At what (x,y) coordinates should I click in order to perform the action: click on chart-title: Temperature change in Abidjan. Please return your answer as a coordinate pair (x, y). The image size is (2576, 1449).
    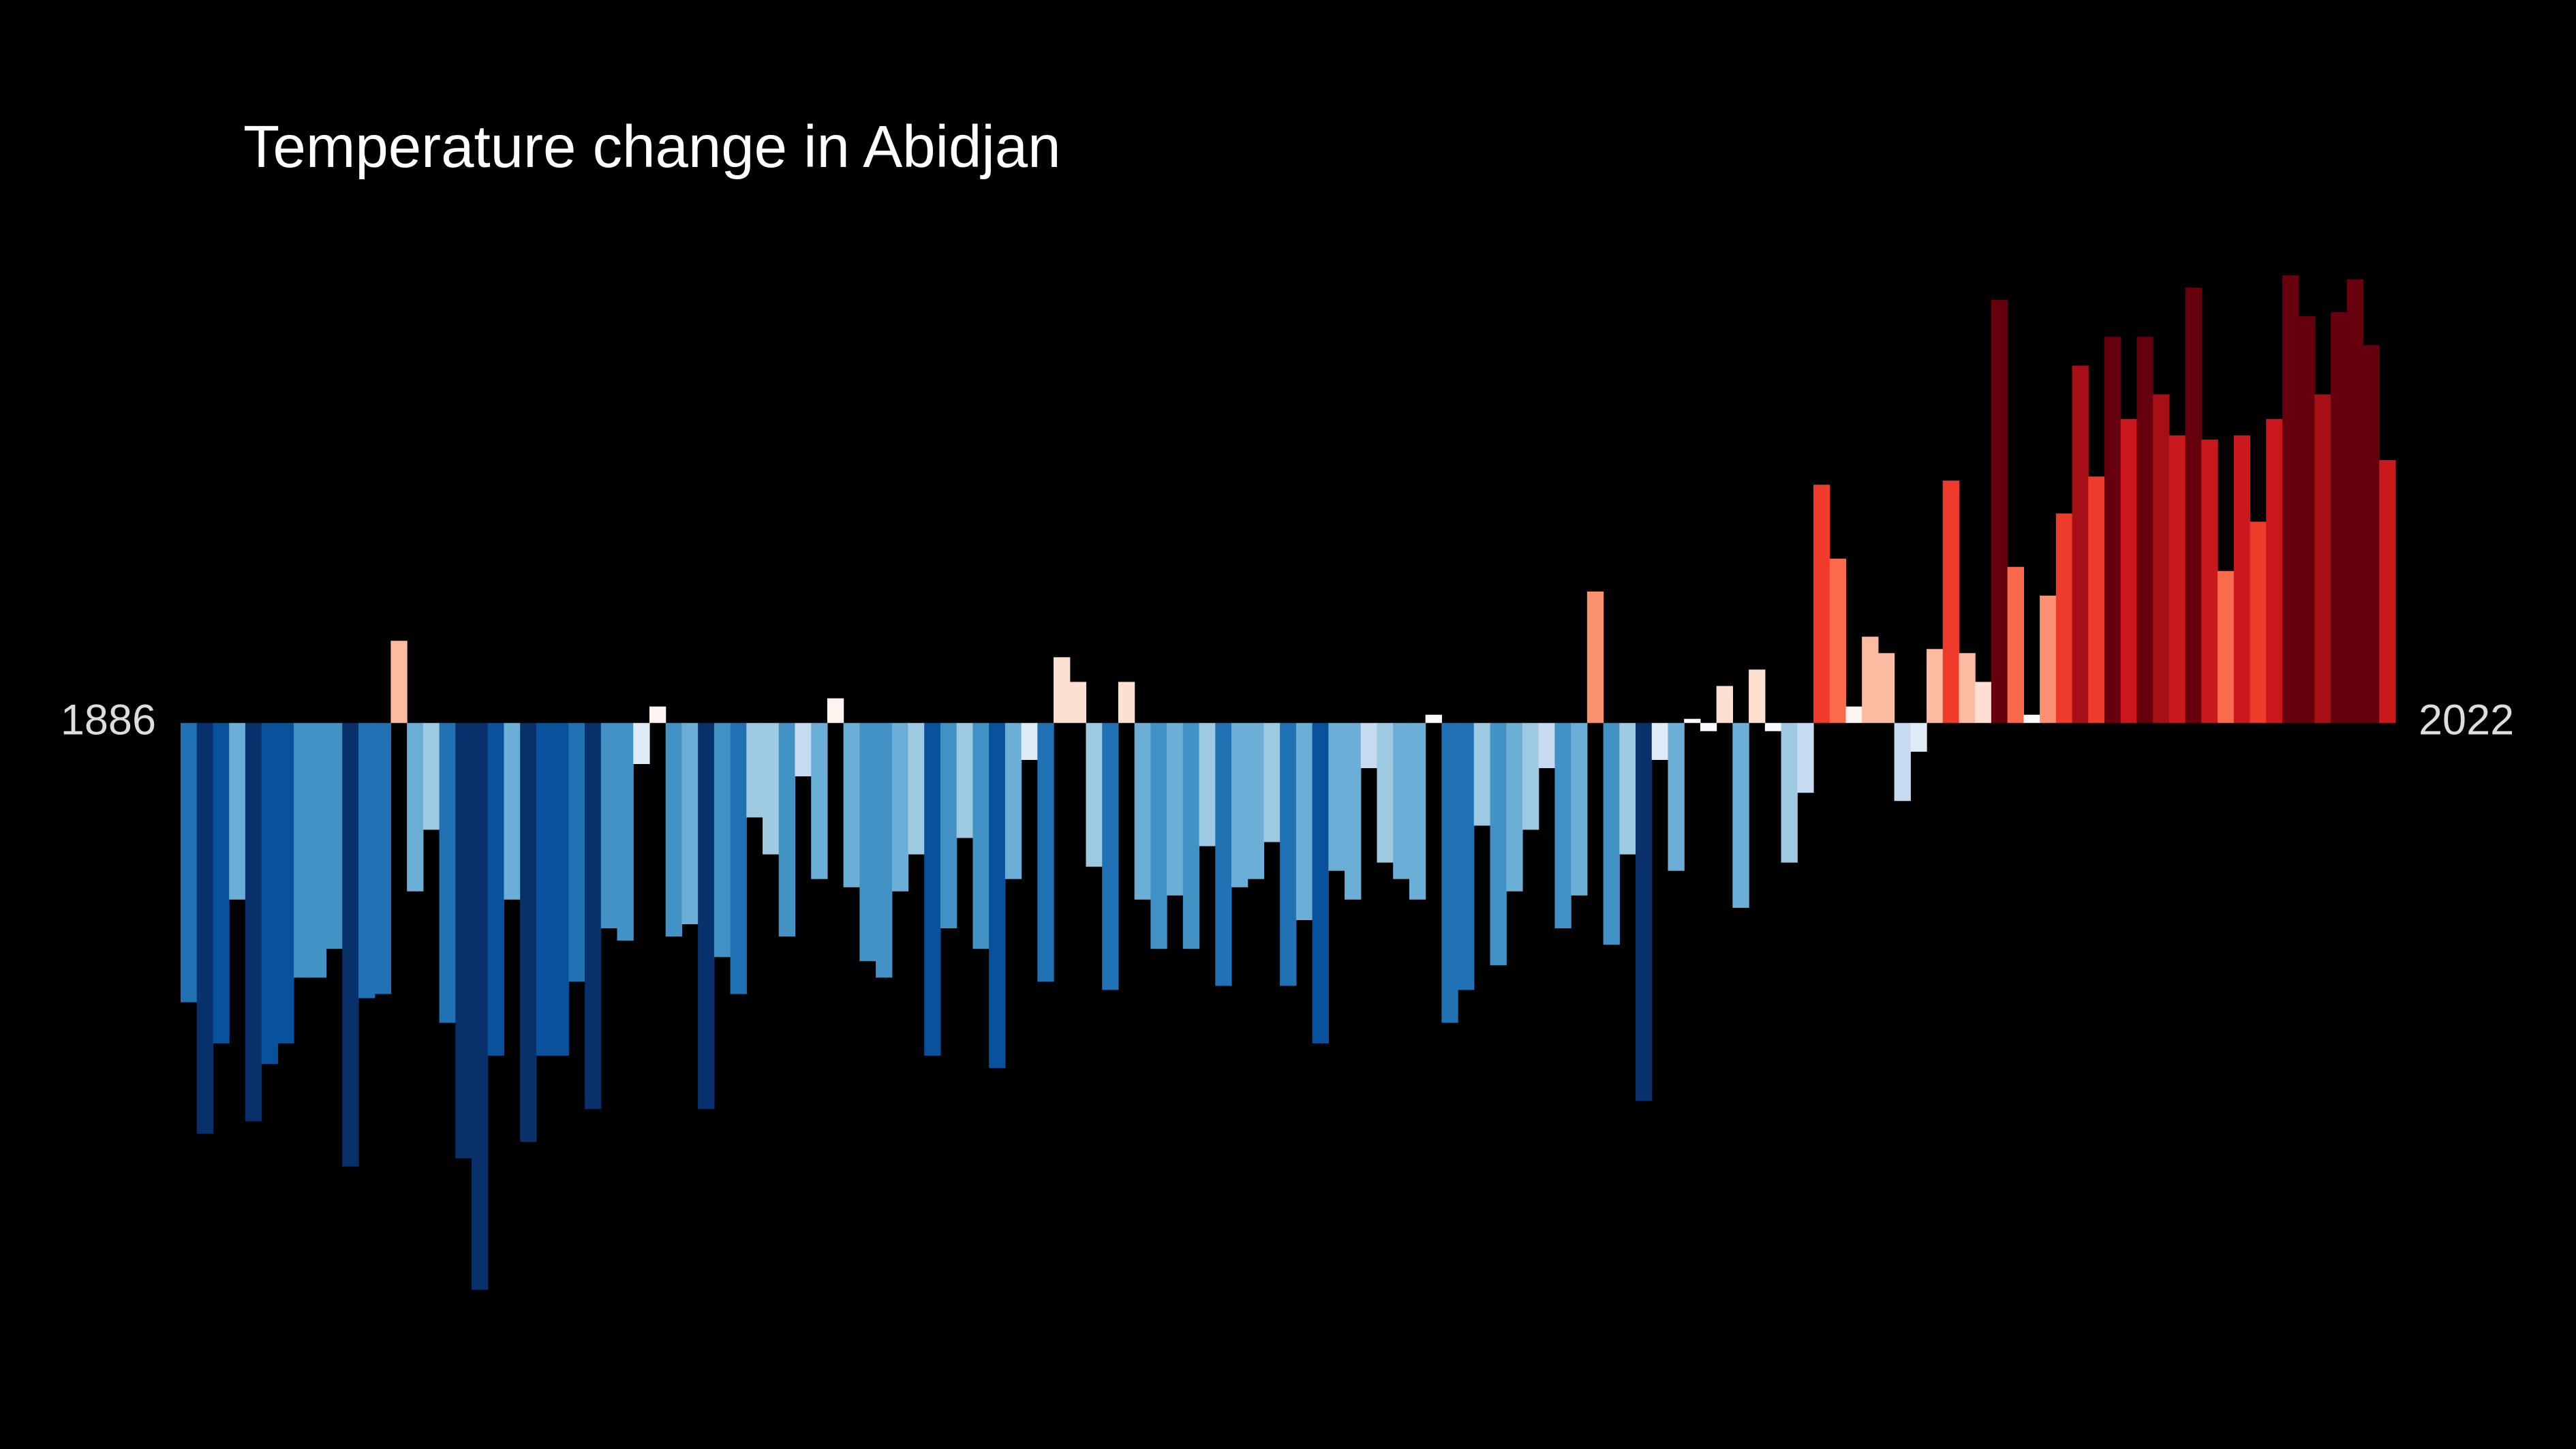
    Looking at the image, I should click on (651, 147).